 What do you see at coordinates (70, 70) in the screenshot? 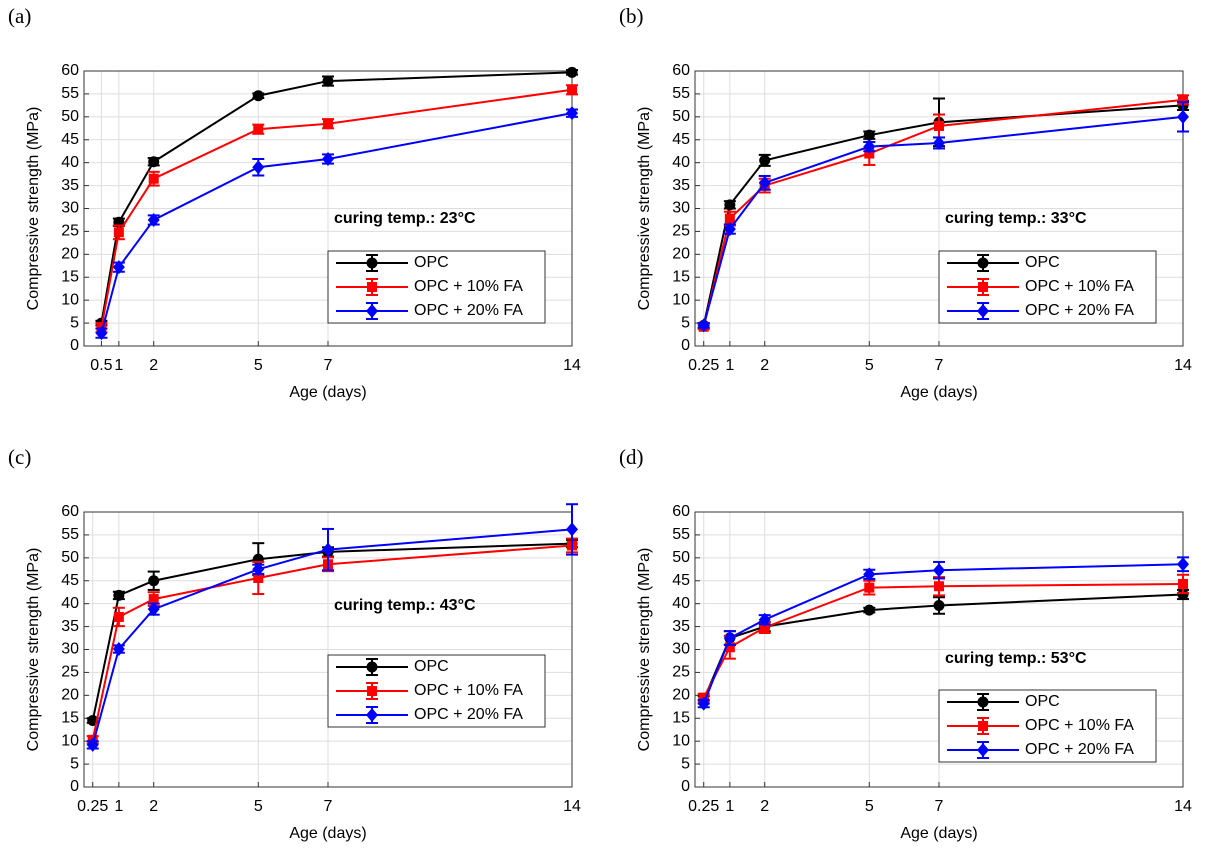
I see `y-tick-label: 60` at bounding box center [70, 70].